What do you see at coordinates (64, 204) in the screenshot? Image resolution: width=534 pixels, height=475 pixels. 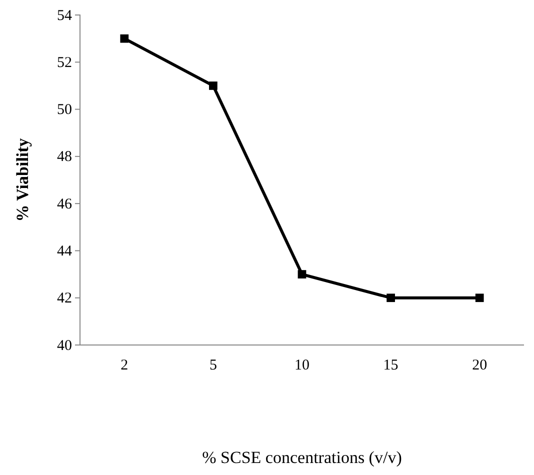 I see `y-tick-label: 46` at bounding box center [64, 204].